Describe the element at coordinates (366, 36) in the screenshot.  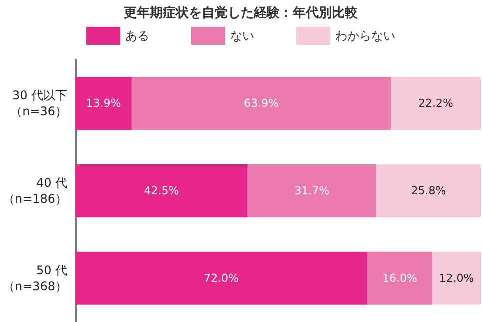
I see `legend-label: わからない` at that location.